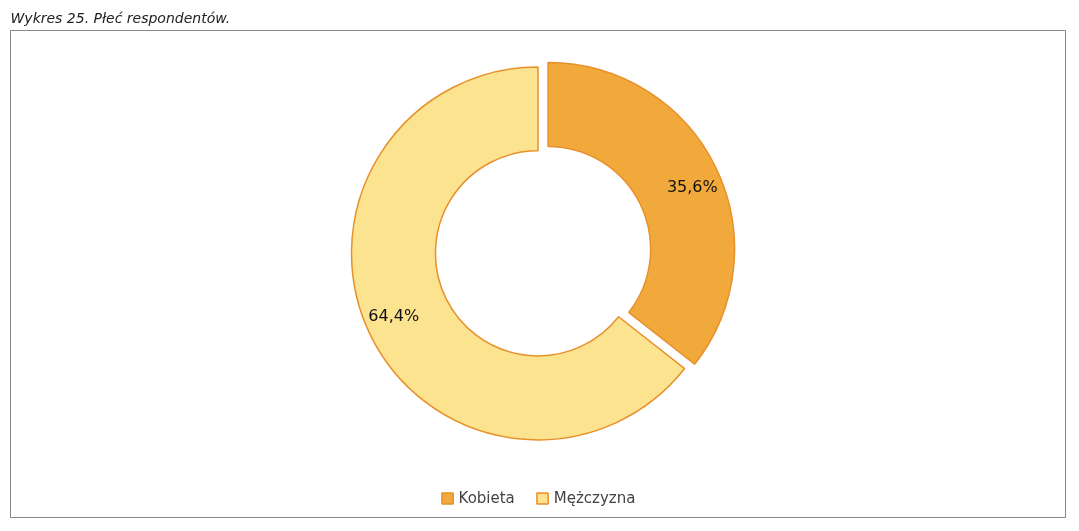 The width and height of the screenshot is (1079, 531). What do you see at coordinates (692, 187) in the screenshot?
I see `data-label: 35,6%` at bounding box center [692, 187].